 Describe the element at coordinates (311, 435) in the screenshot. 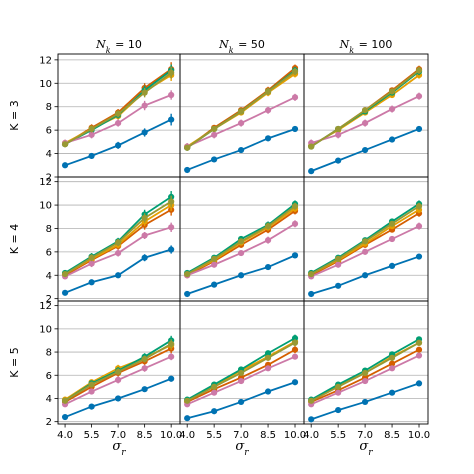

I see `x-tick-label: 4.0` at that location.